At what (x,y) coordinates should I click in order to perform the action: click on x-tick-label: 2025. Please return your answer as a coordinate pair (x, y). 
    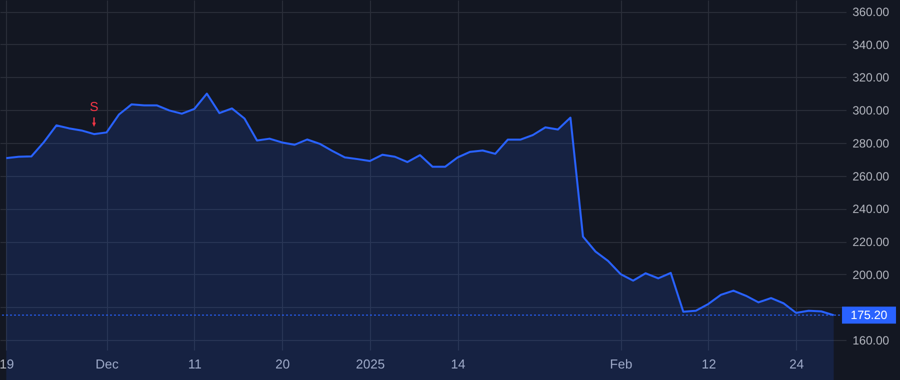
    Looking at the image, I should click on (370, 364).